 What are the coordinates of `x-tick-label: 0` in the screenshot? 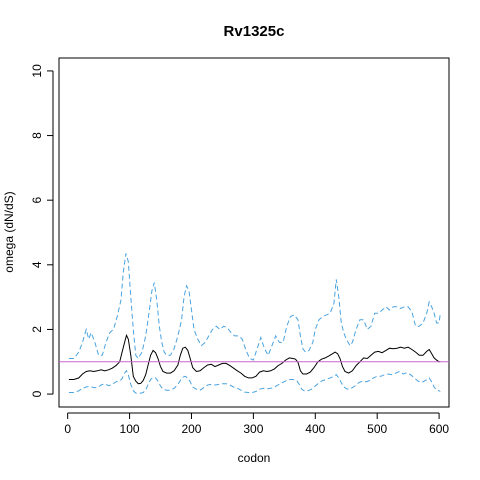 It's located at (67, 429).